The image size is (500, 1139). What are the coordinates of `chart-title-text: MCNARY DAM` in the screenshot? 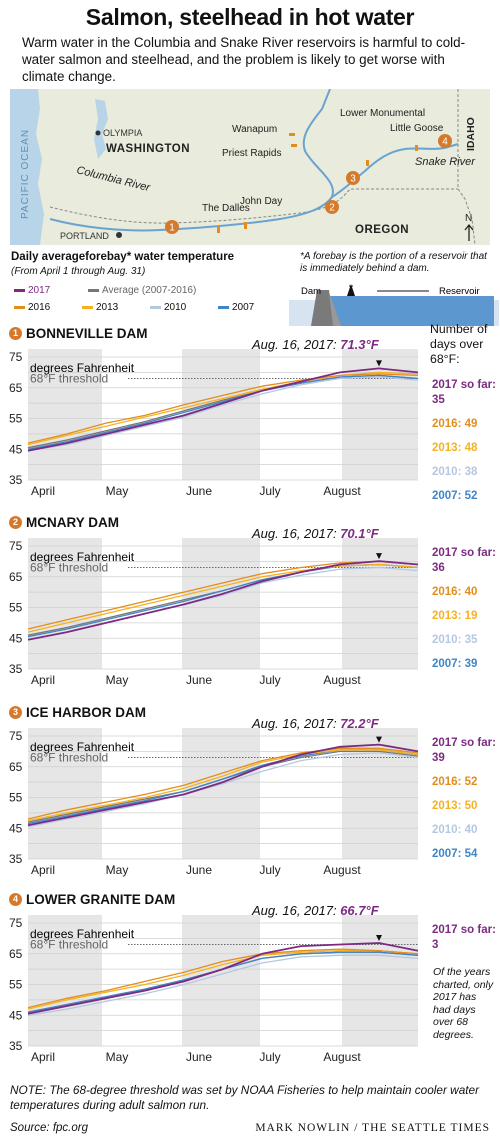 It's located at (72, 522).